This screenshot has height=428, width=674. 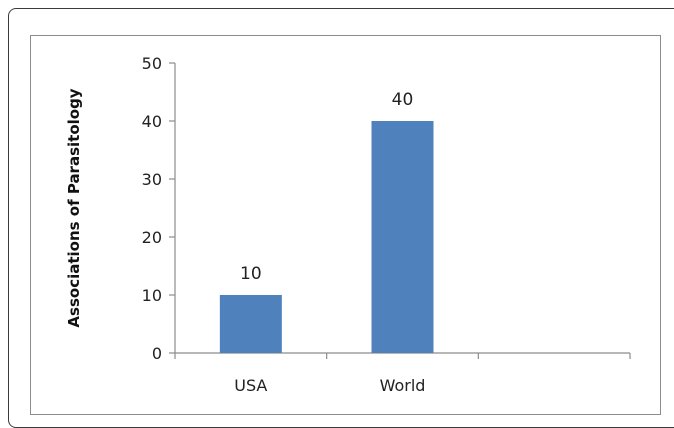 I want to click on y-tick-label: 20, so click(x=152, y=237).